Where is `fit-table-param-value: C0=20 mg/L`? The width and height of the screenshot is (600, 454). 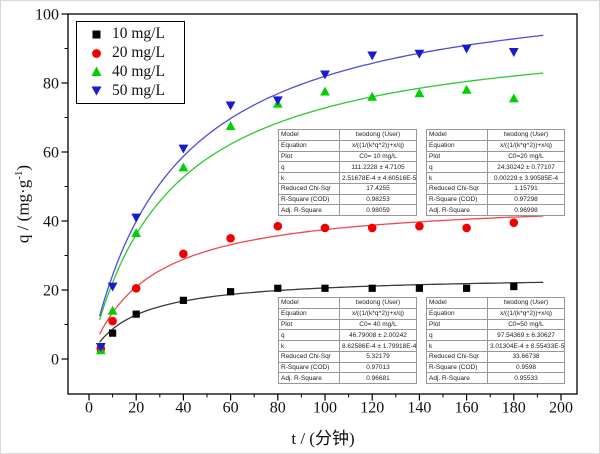
fit-table-param-value: C0=20 mg/L is located at coordinates (526, 156).